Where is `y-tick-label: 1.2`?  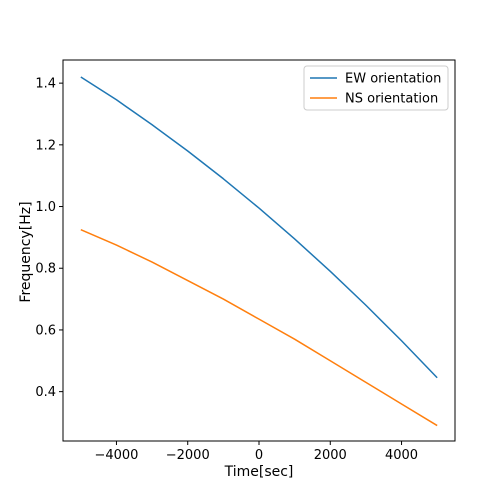 y-tick-label: 1.2 is located at coordinates (45, 145).